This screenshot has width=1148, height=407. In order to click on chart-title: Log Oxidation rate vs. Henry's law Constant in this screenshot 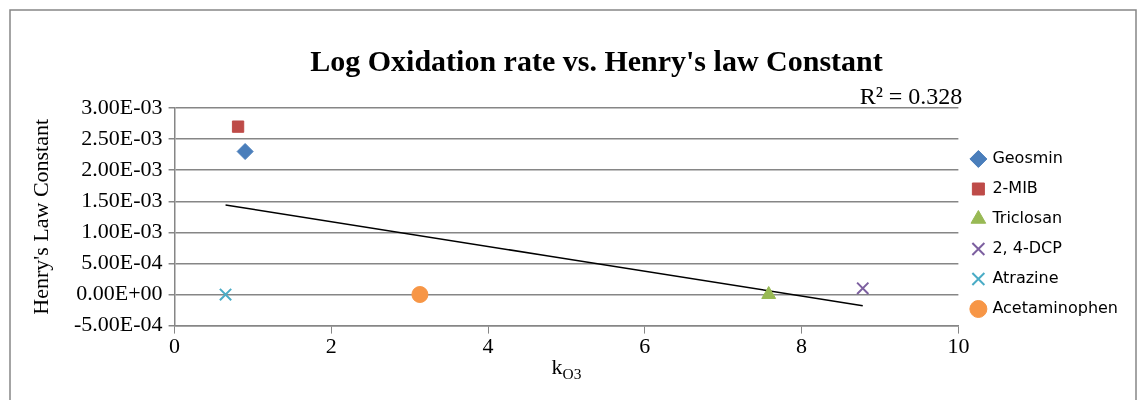, I will do `click(596, 60)`.